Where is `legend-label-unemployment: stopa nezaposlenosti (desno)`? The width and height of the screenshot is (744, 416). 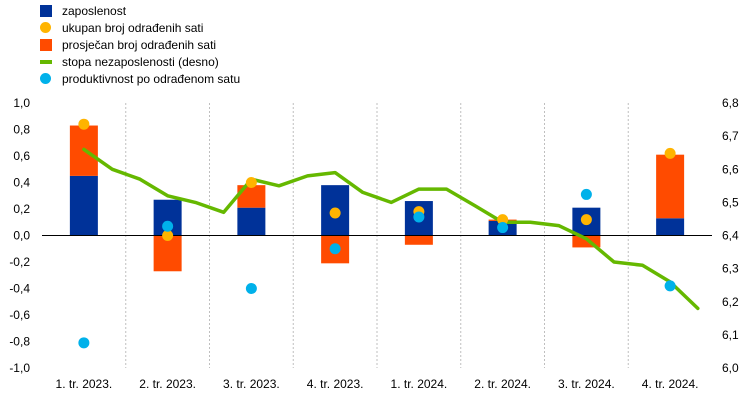
legend-label-unemployment: stopa nezaposlenosti (desno) is located at coordinates (140, 61).